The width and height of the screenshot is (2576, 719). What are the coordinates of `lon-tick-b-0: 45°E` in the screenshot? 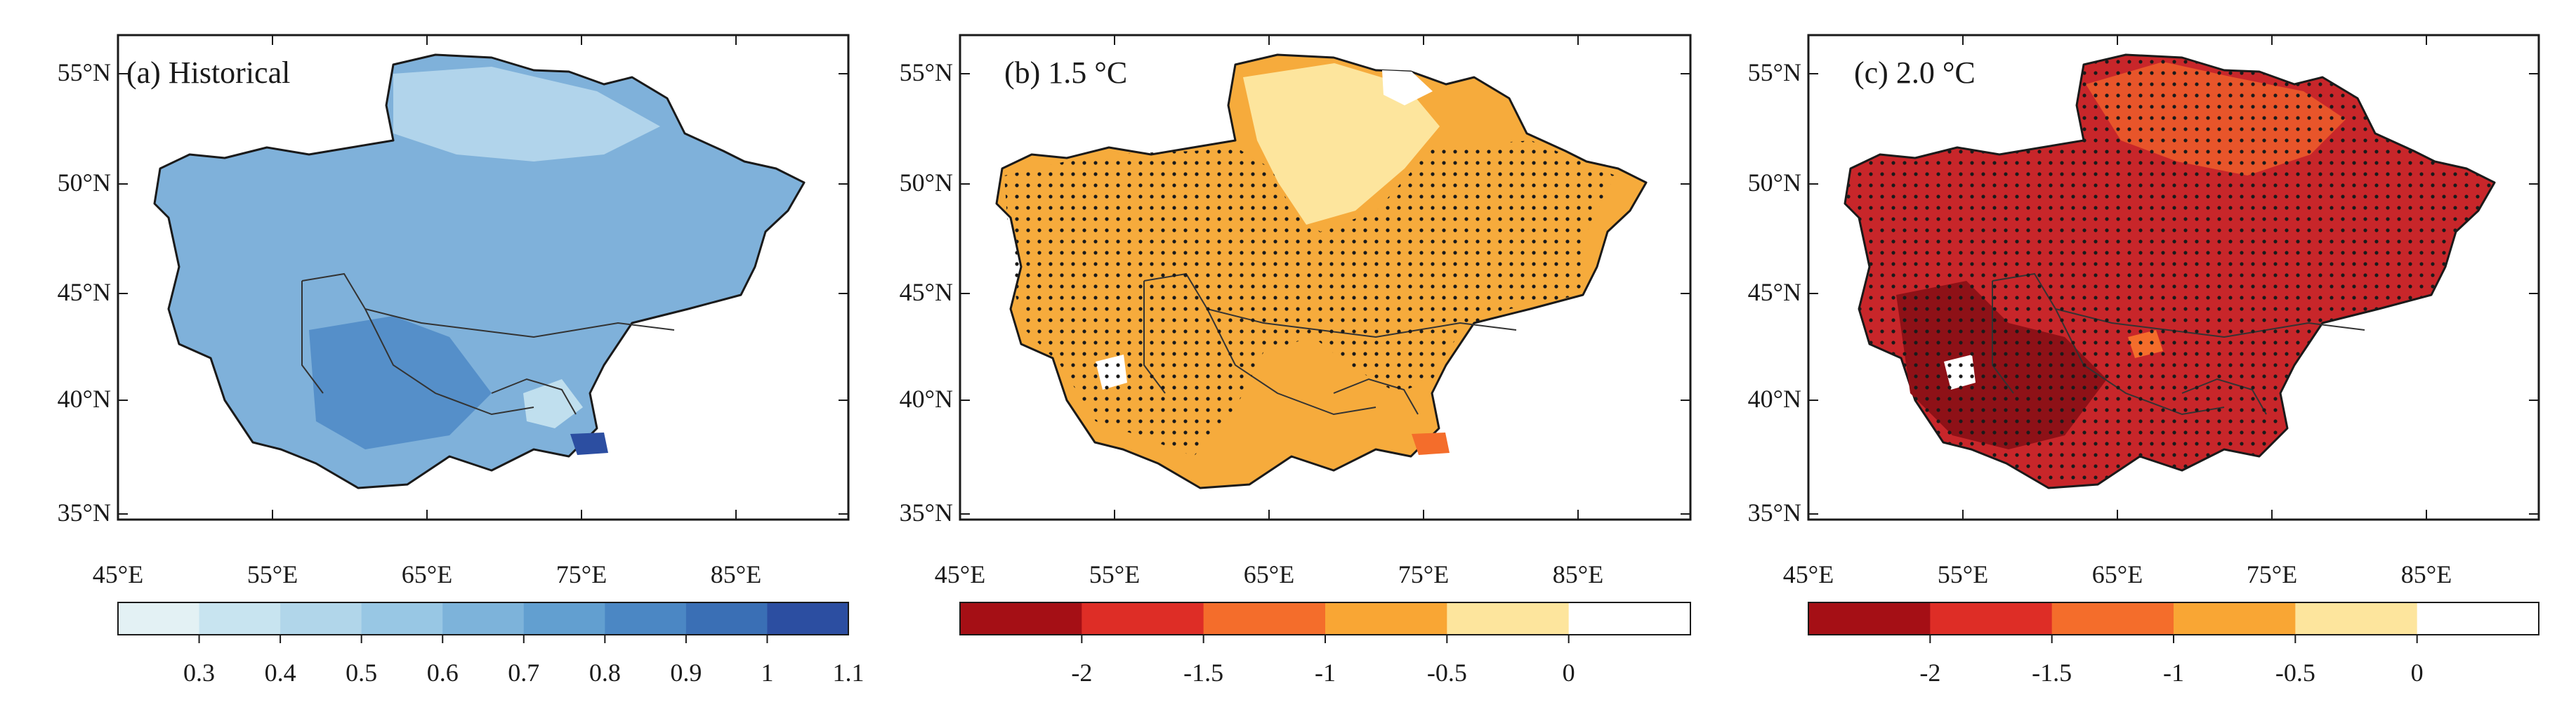 It's located at (960, 549).